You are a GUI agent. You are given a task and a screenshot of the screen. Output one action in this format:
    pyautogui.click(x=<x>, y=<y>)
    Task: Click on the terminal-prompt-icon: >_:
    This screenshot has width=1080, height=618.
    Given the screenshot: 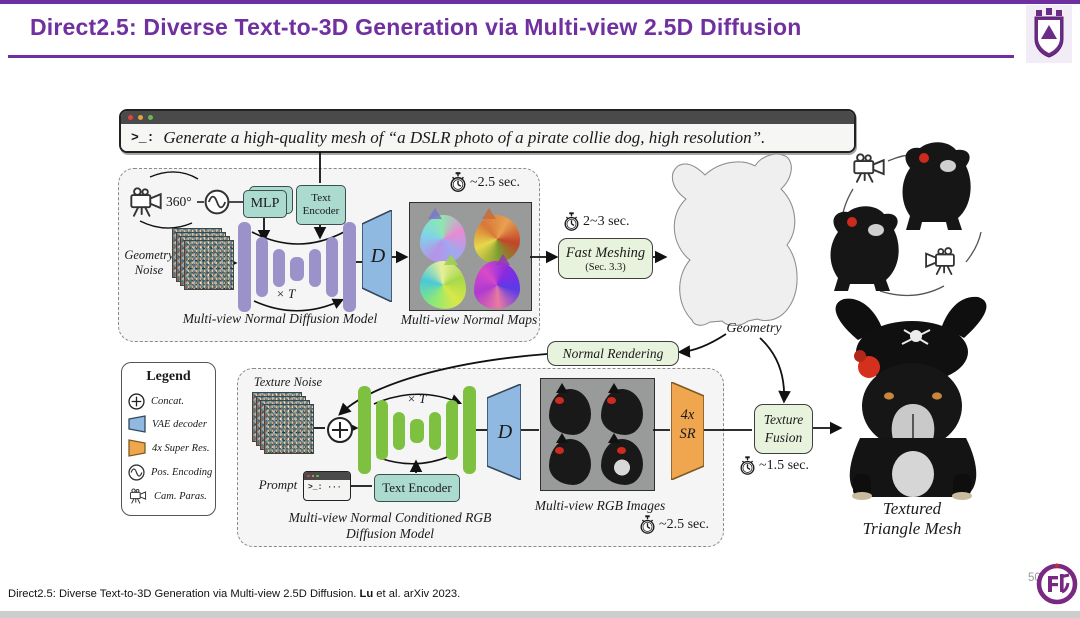 What is the action you would take?
    pyautogui.click(x=143, y=137)
    